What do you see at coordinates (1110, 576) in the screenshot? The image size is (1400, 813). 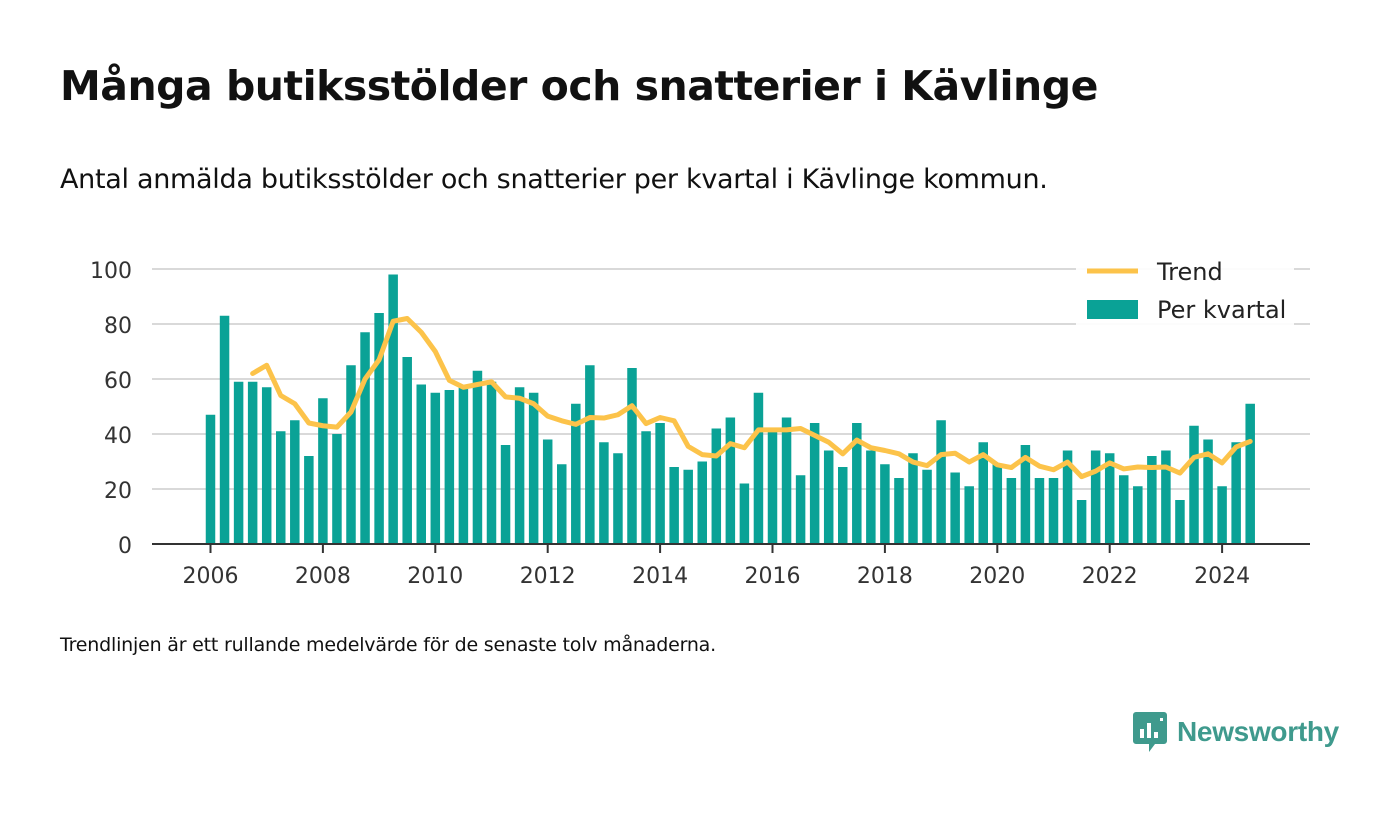 I see `x-tick-label: 2022` at bounding box center [1110, 576].